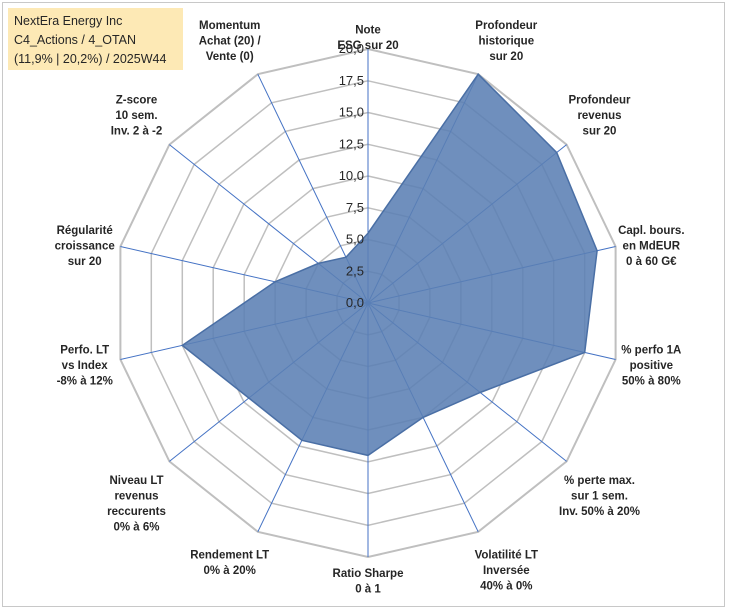 The width and height of the screenshot is (729, 610). Describe the element at coordinates (367, 39) in the screenshot. I see `axis-category-label: Note ESG sur 20` at that location.